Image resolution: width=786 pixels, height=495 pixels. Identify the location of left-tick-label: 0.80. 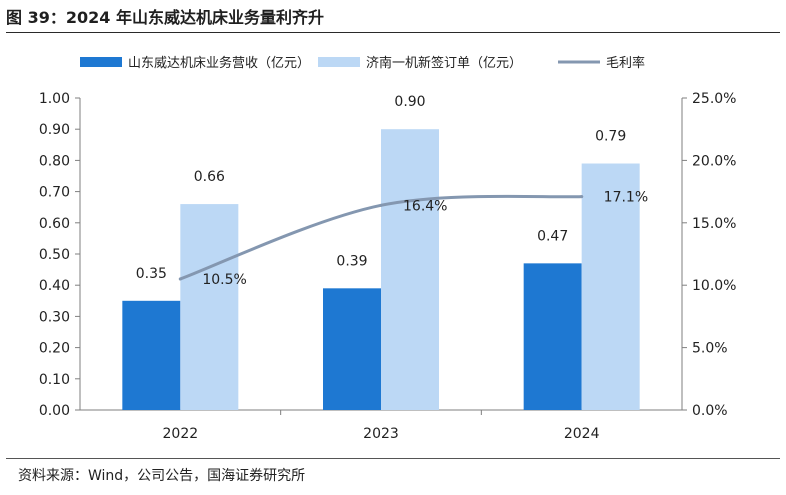
(54, 161).